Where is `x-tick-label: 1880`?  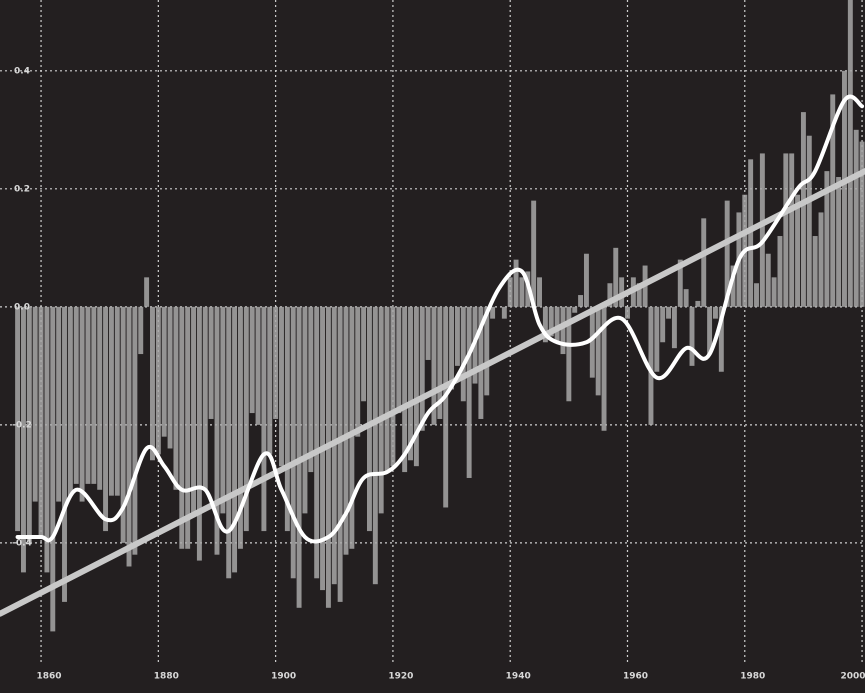
x-tick-label: 1880 is located at coordinates (166, 677).